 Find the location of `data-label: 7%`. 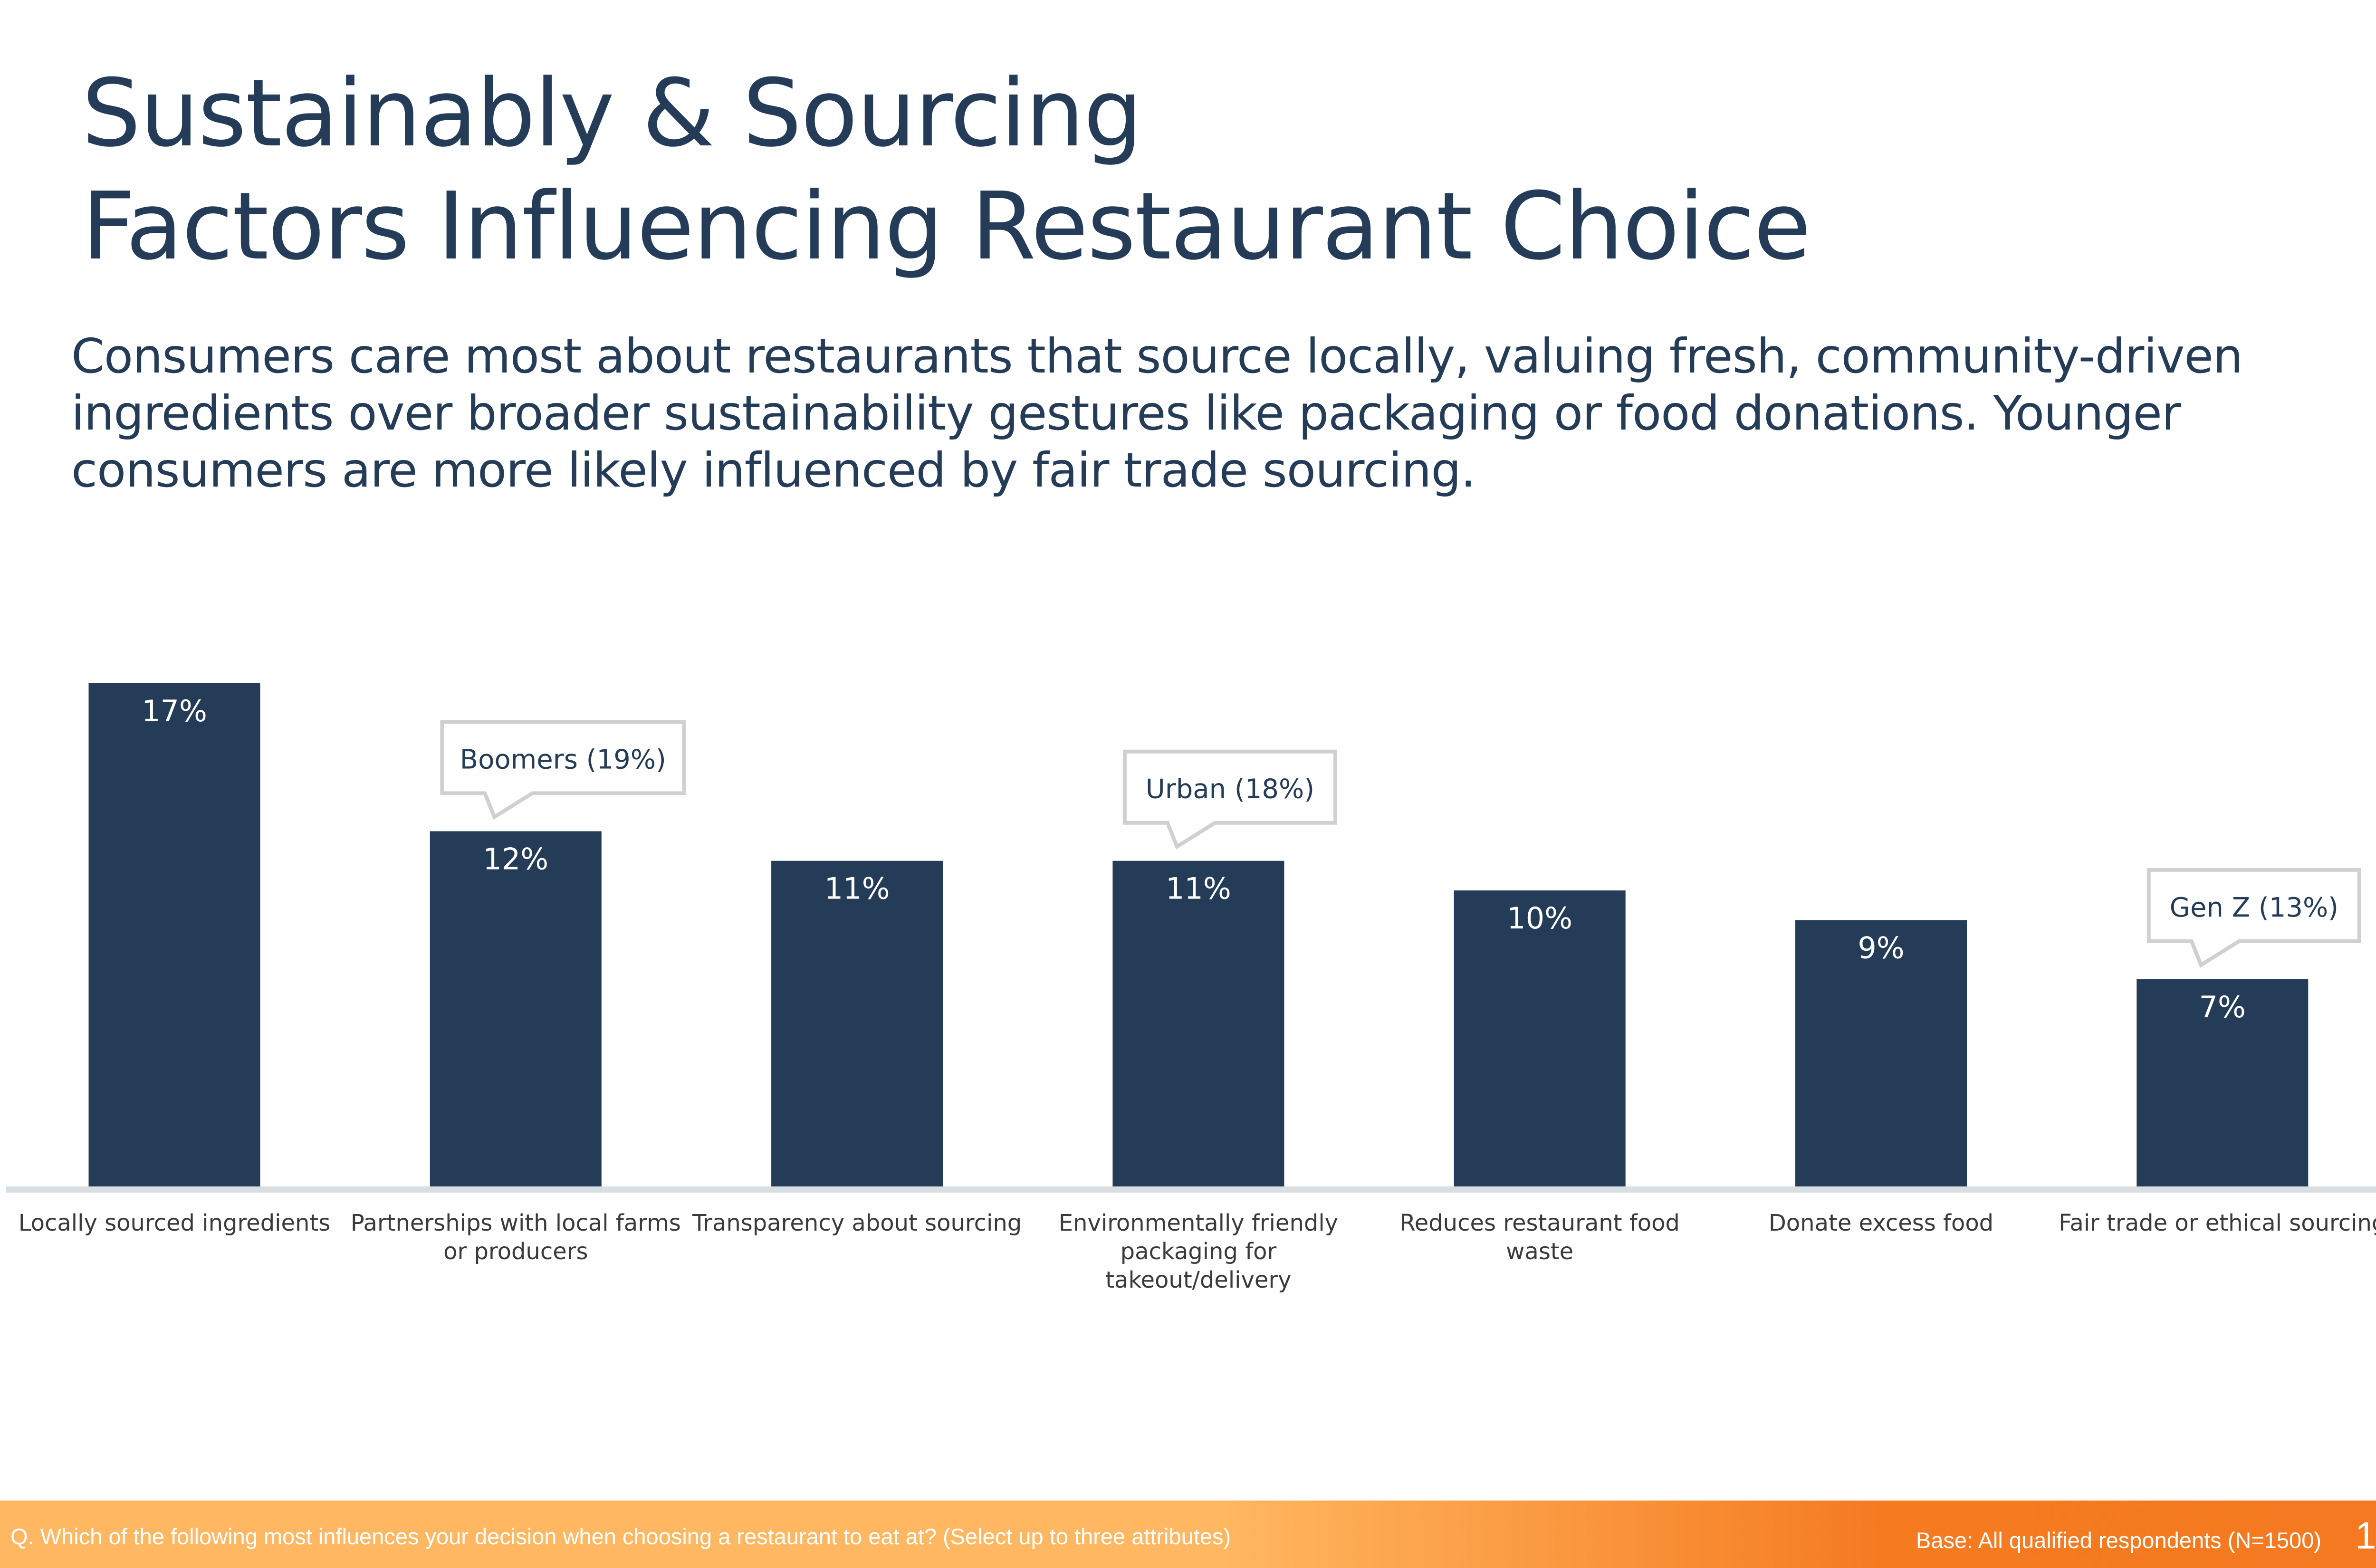

data-label: 7% is located at coordinates (2222, 1007).